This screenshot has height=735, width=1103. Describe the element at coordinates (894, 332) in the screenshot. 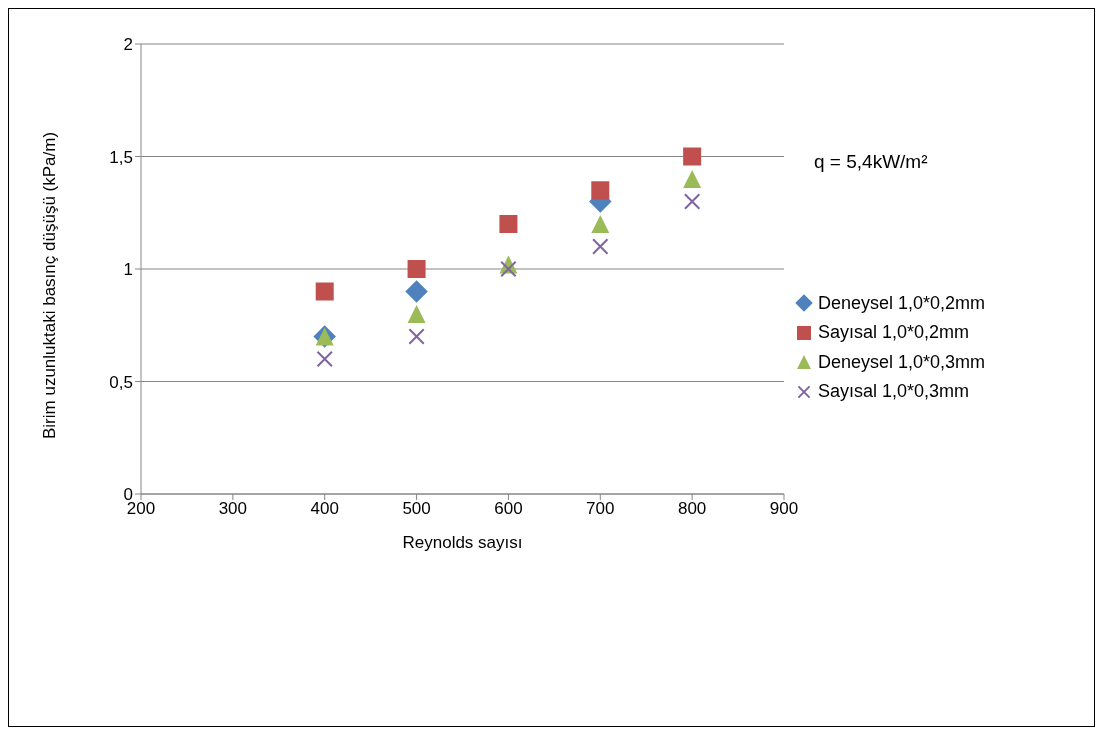

I see `legend-label: Sayısal 1,0*0,2mm` at that location.